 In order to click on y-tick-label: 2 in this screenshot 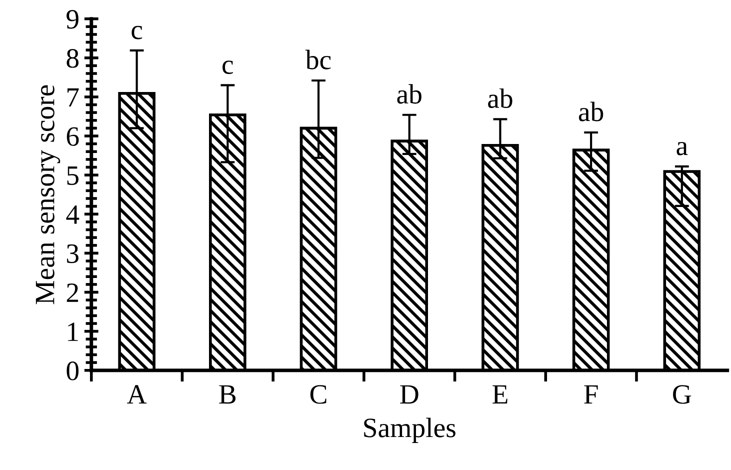, I will do `click(72, 292)`.